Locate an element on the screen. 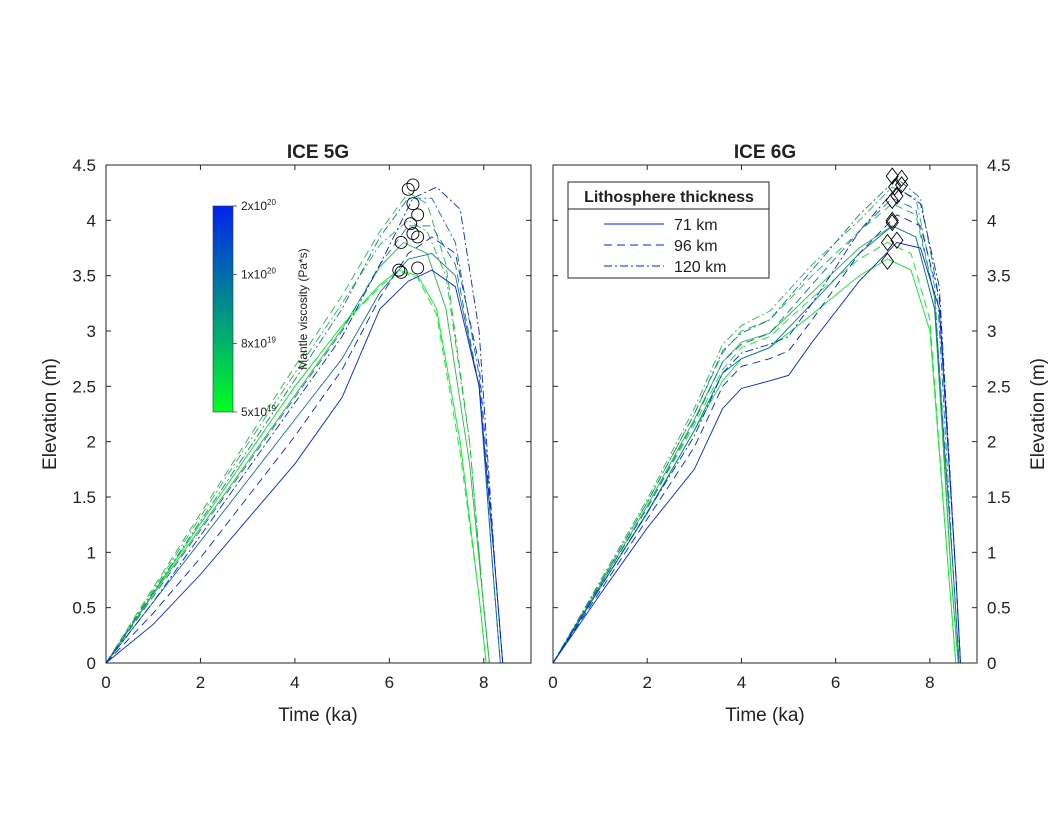  legend-box is located at coordinates (668, 230).